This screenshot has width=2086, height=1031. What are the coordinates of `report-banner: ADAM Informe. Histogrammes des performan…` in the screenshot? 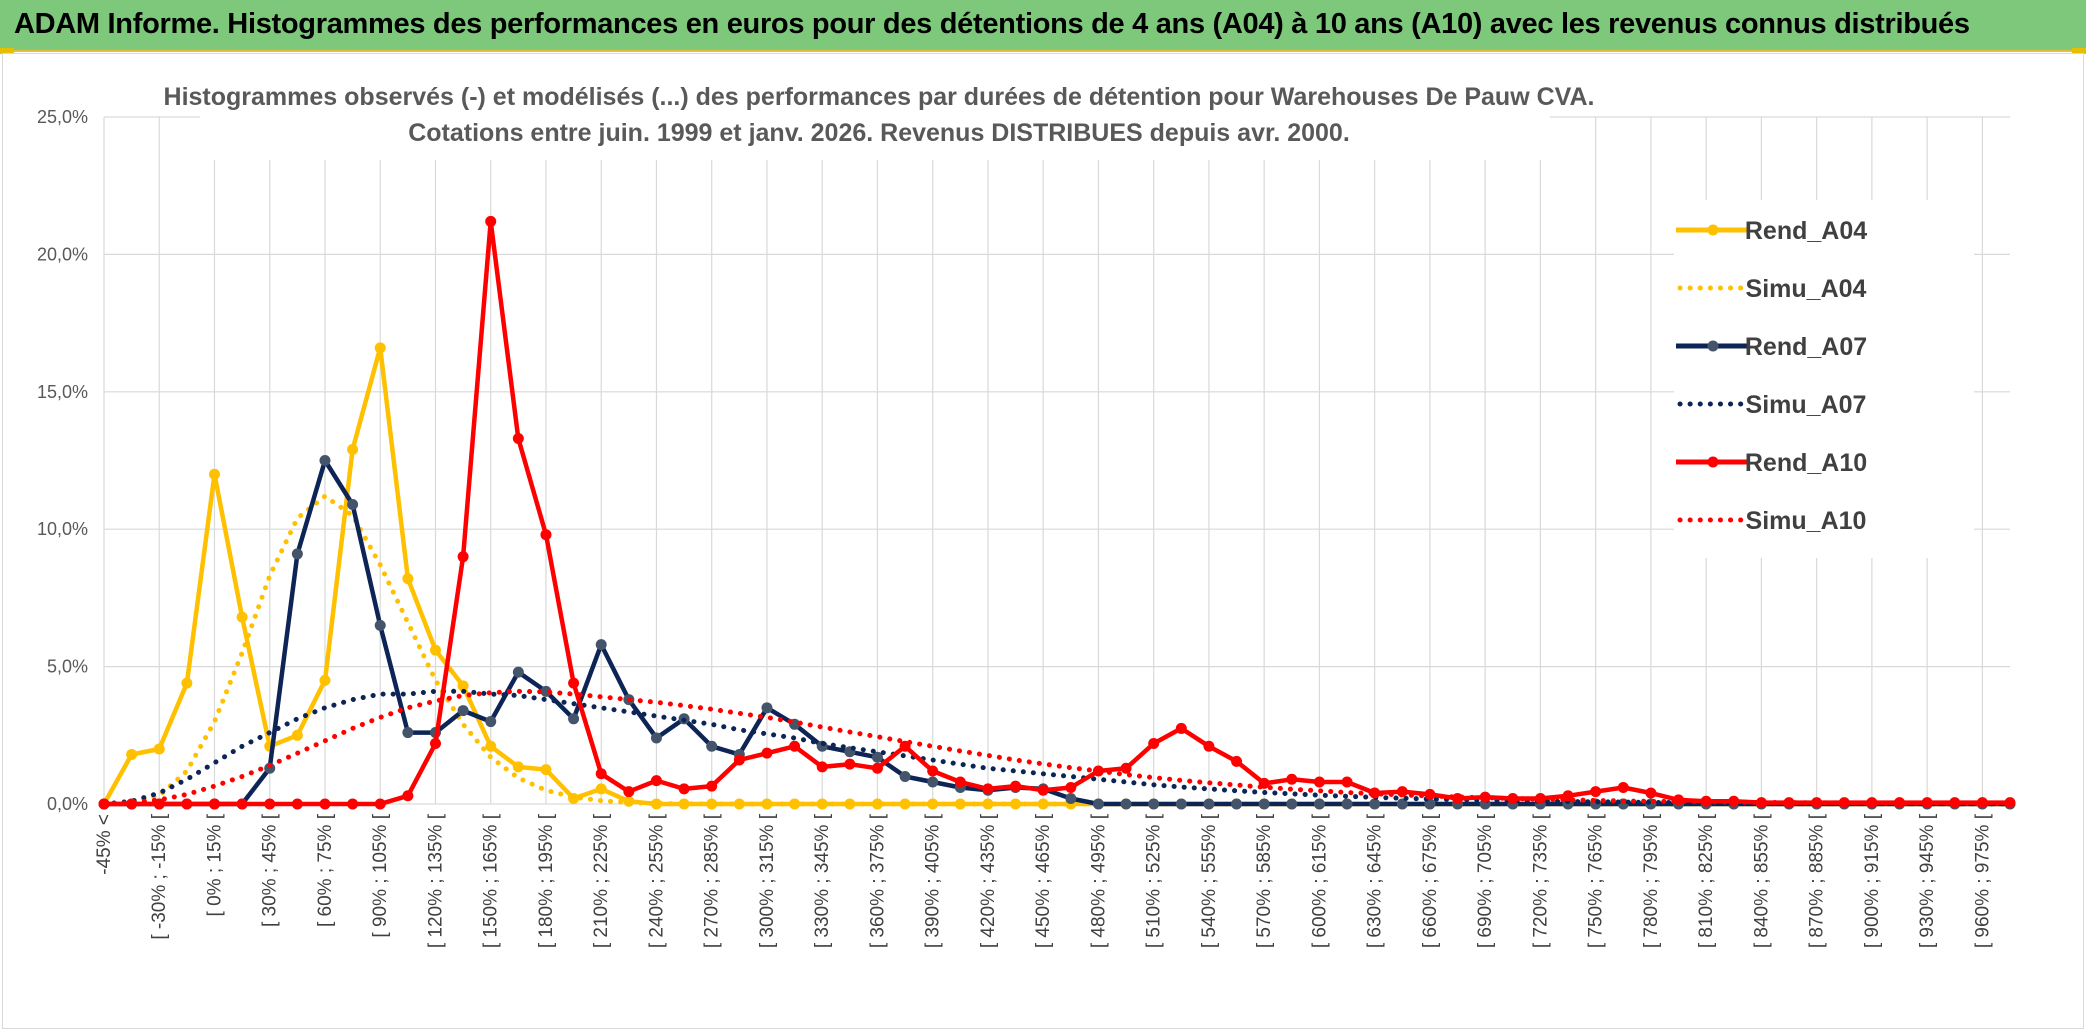 It's located at (1043, 26).